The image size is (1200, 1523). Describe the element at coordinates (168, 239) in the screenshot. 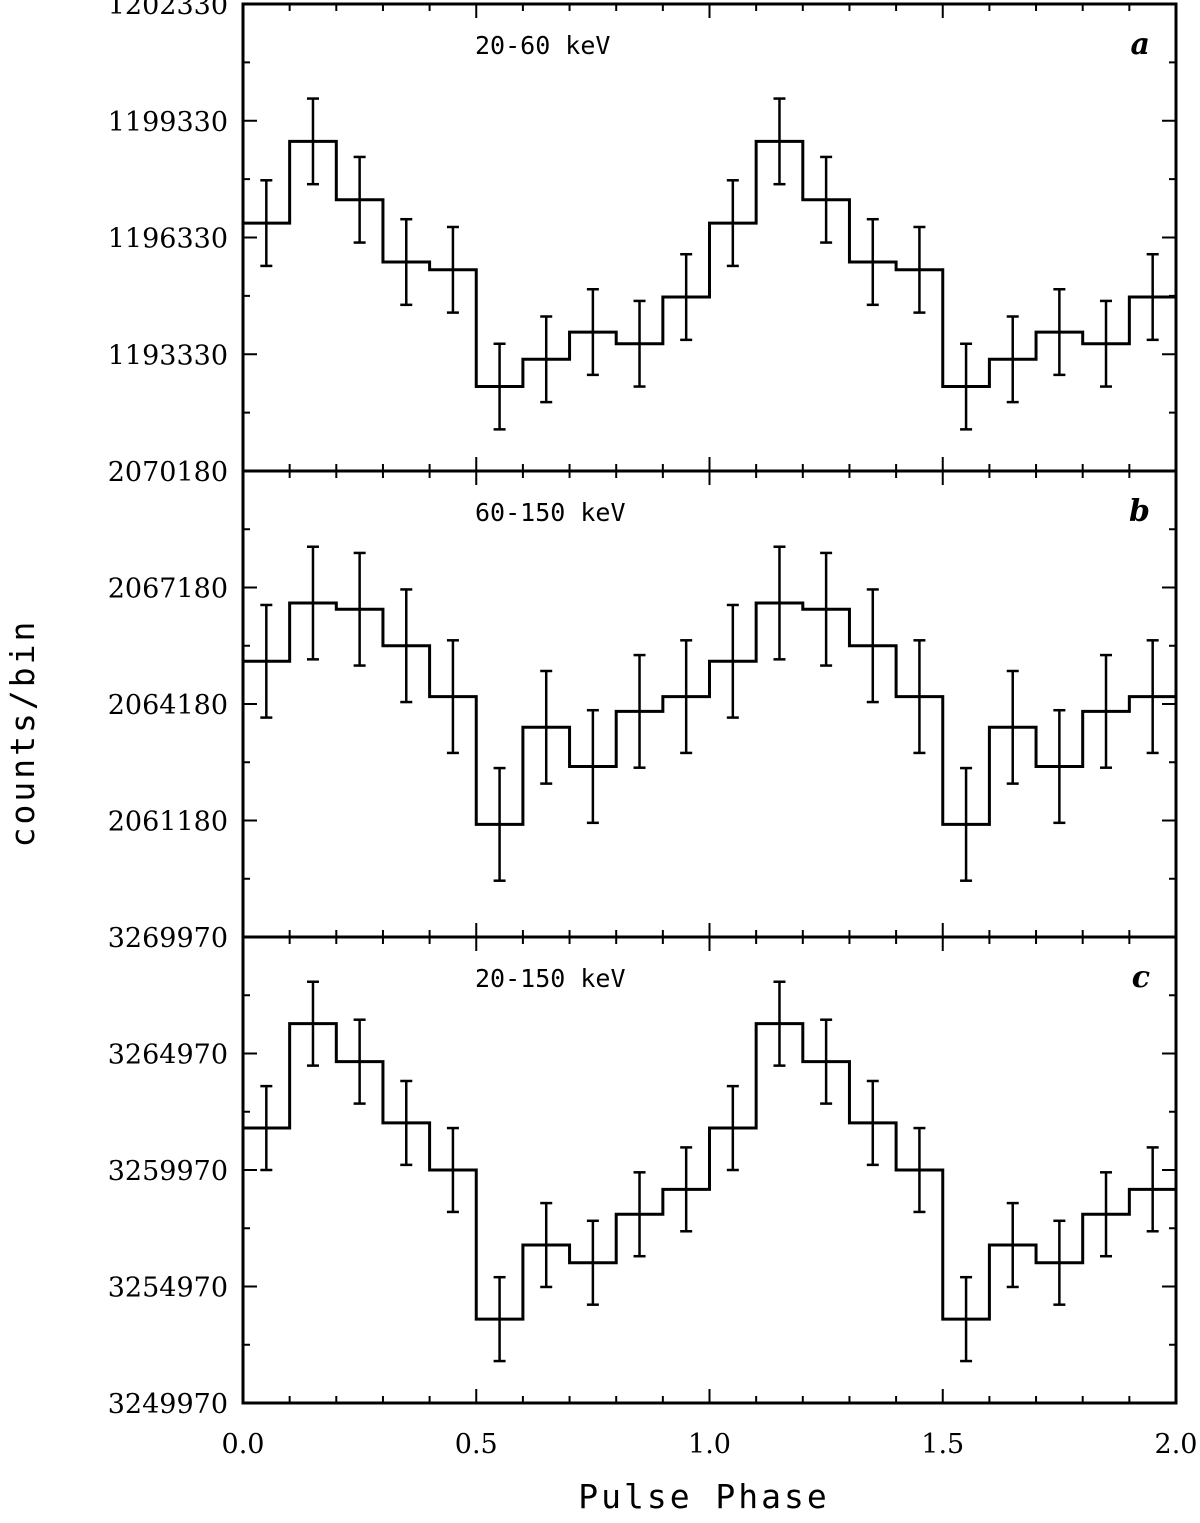

I see `y-tick-label: 1196330` at that location.